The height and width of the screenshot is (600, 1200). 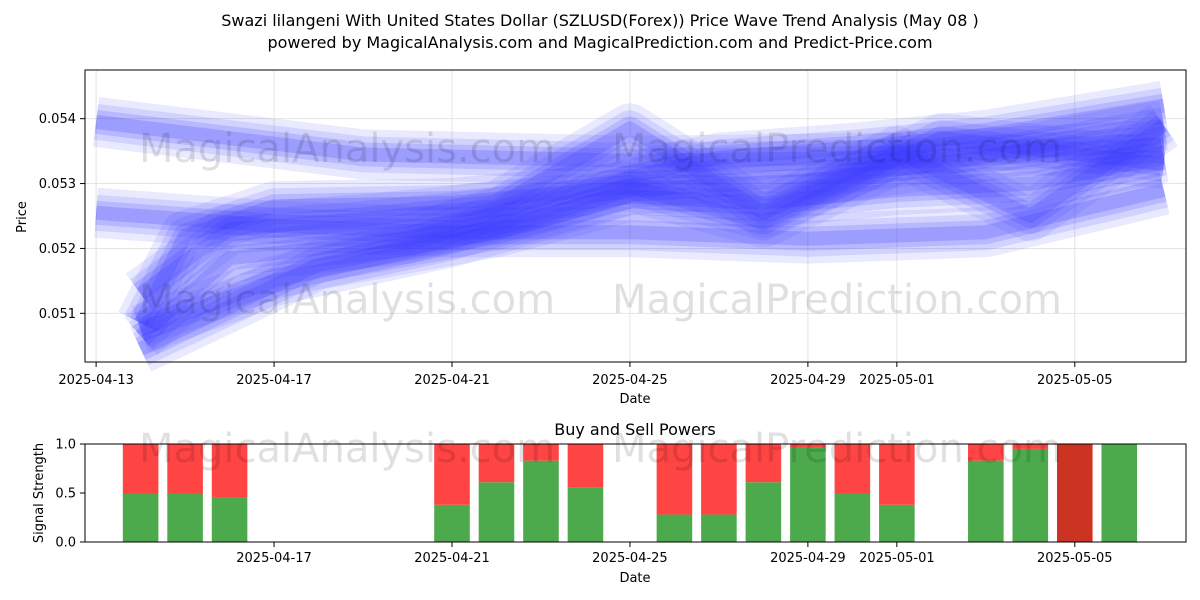 What do you see at coordinates (57, 119) in the screenshot?
I see `price-y-tick-label: 0.054` at bounding box center [57, 119].